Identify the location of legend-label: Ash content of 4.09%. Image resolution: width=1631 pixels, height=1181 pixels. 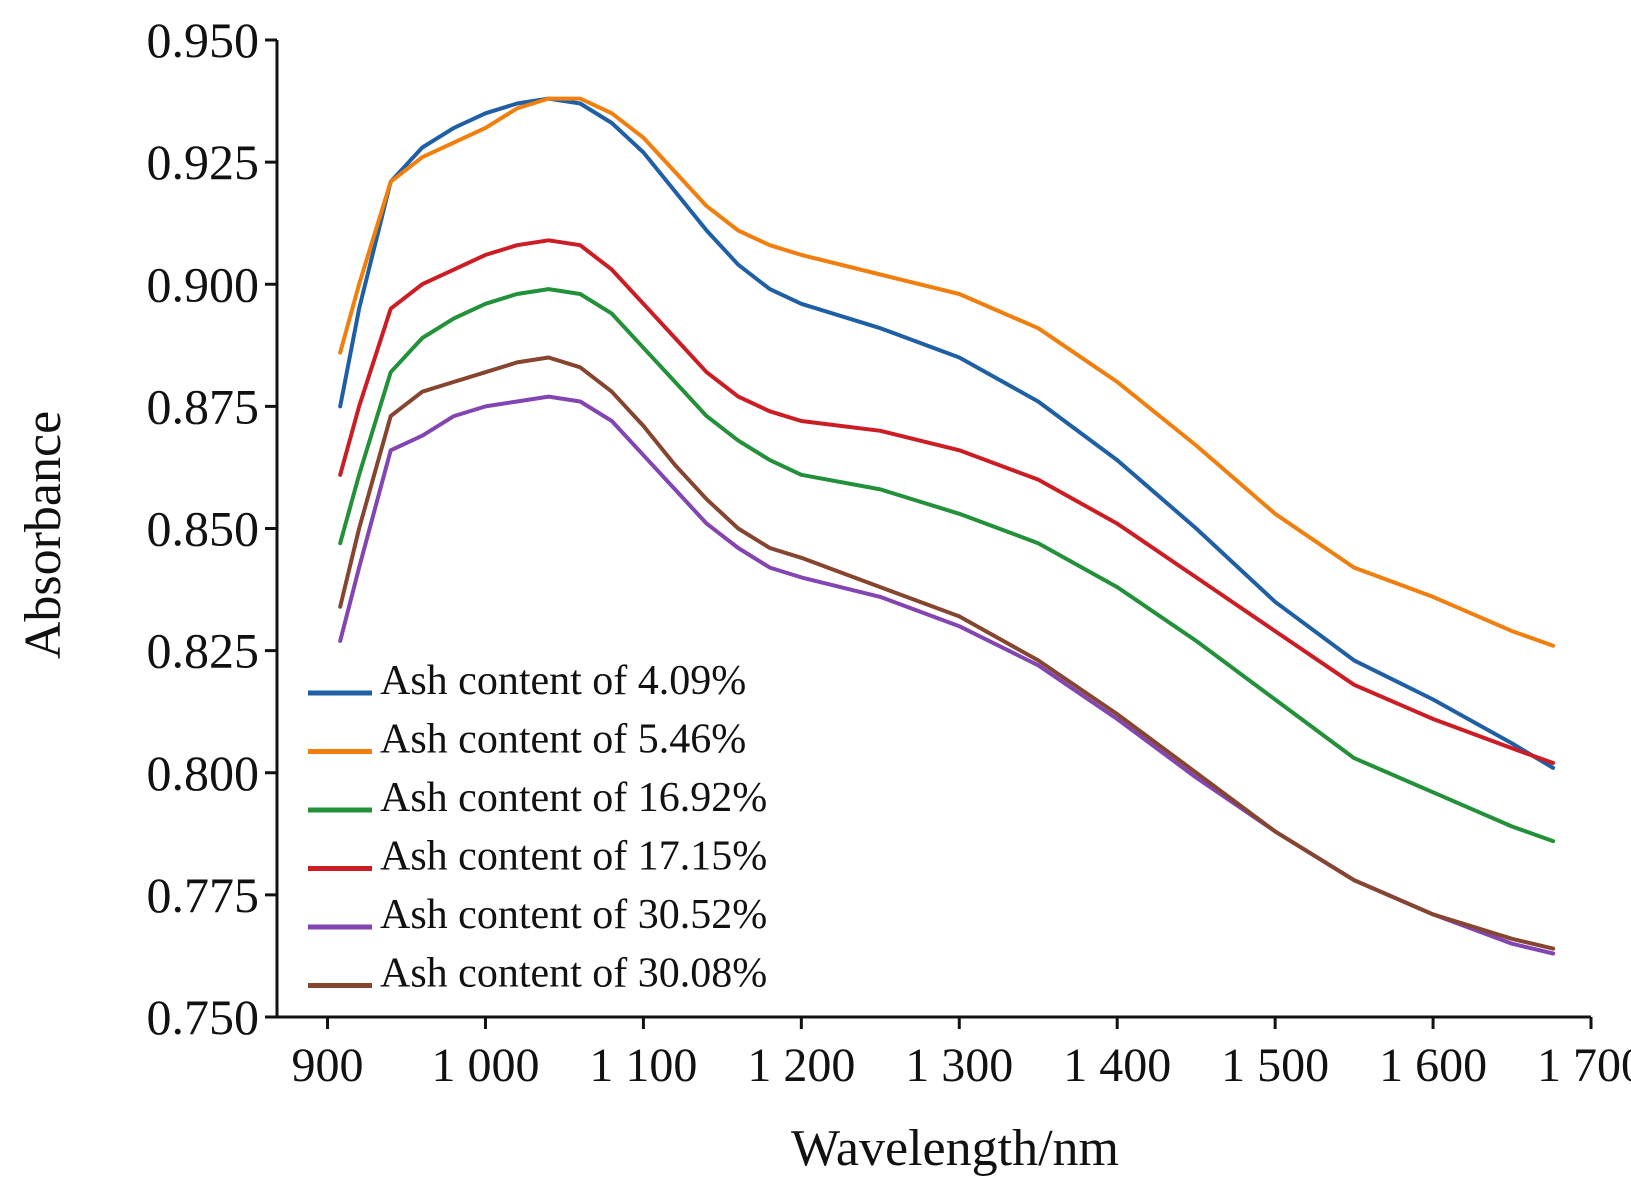
(563, 681).